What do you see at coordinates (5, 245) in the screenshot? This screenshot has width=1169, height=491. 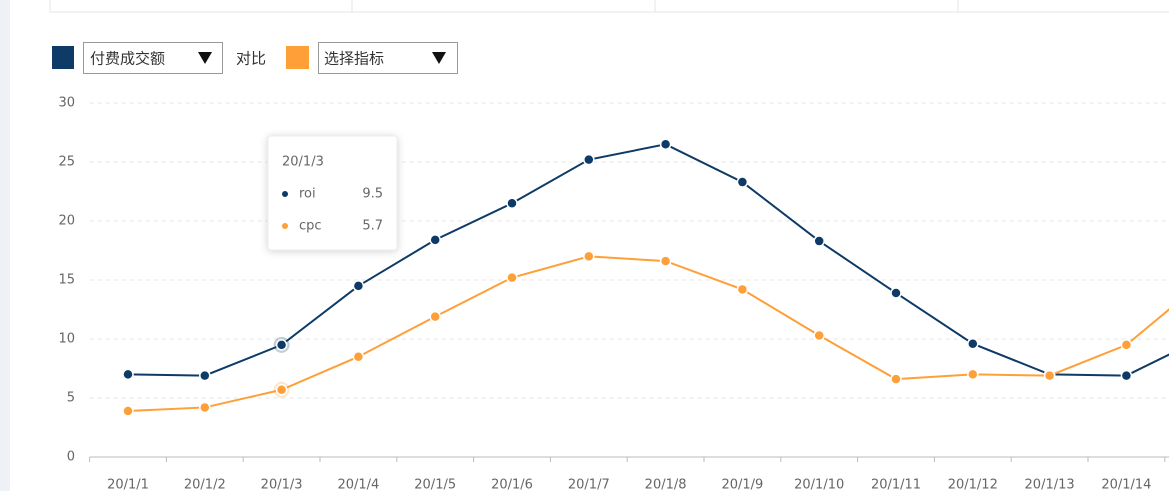 I see `side-strip` at bounding box center [5, 245].